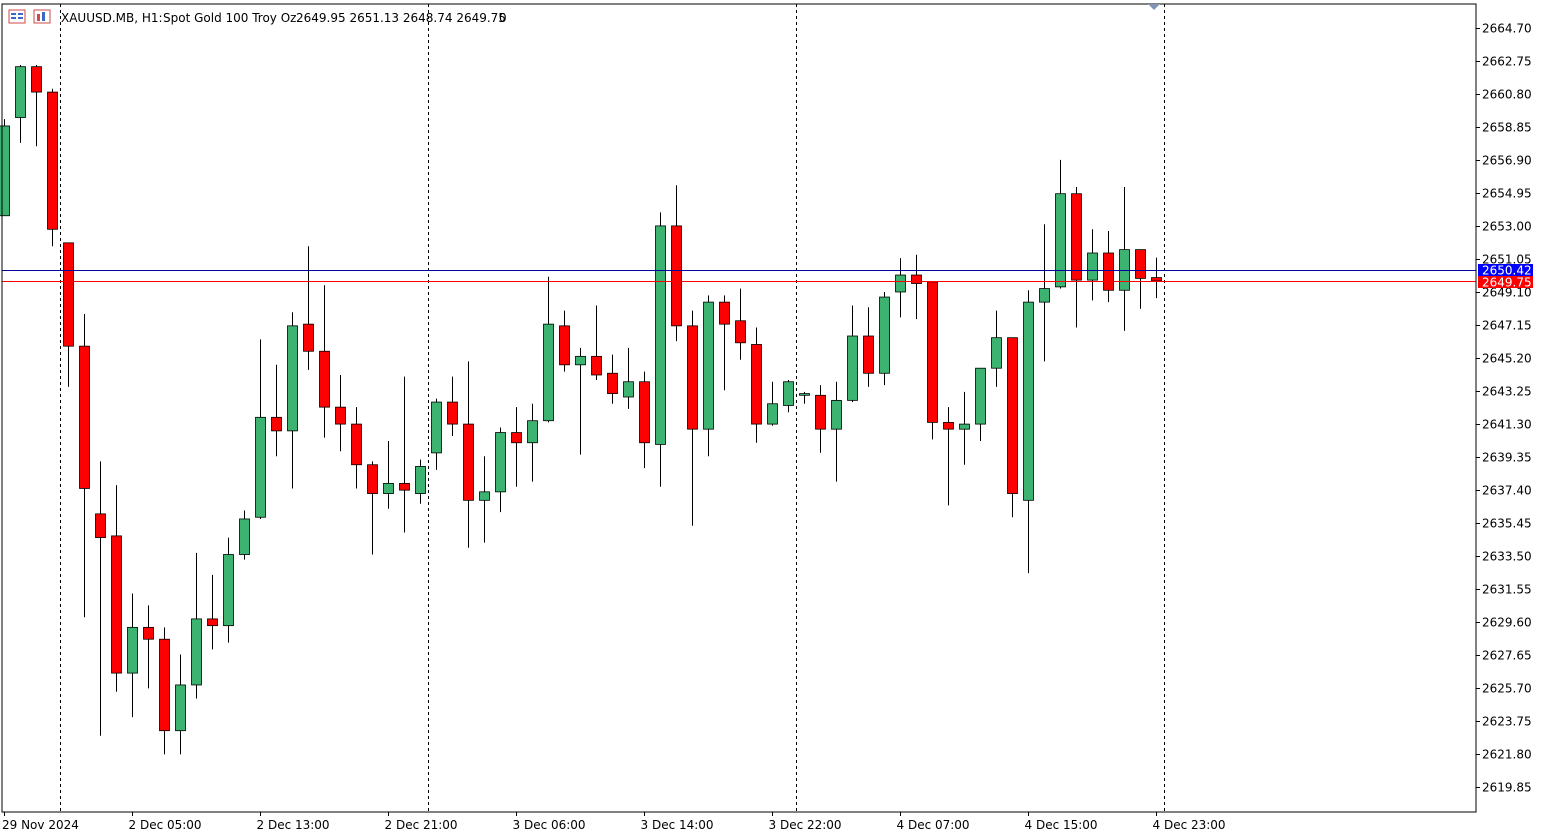 The image size is (1549, 838). What do you see at coordinates (1507, 458) in the screenshot?
I see `price-tick-label: 2639.35` at bounding box center [1507, 458].